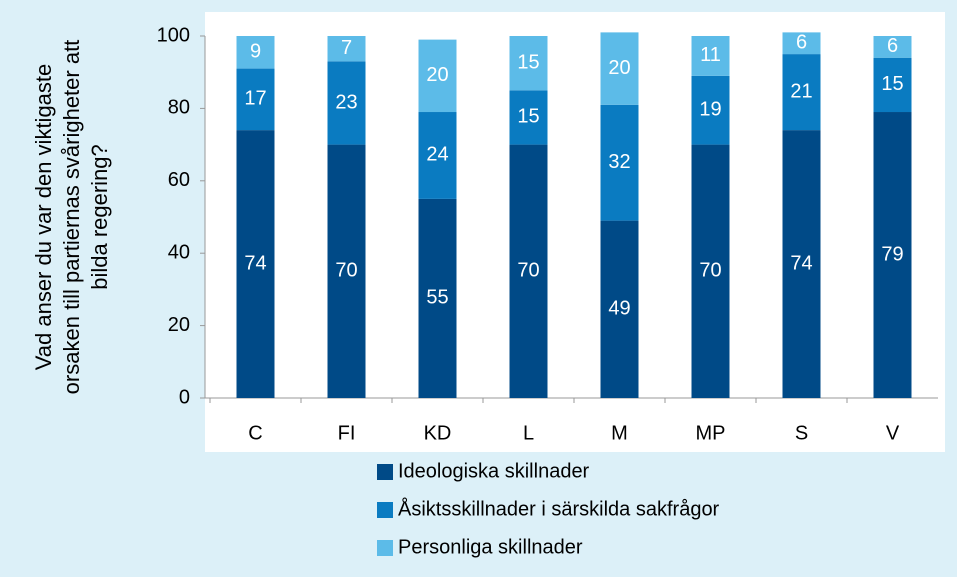 Image resolution: width=957 pixels, height=577 pixels. I want to click on x-tick-label: C, so click(255, 433).